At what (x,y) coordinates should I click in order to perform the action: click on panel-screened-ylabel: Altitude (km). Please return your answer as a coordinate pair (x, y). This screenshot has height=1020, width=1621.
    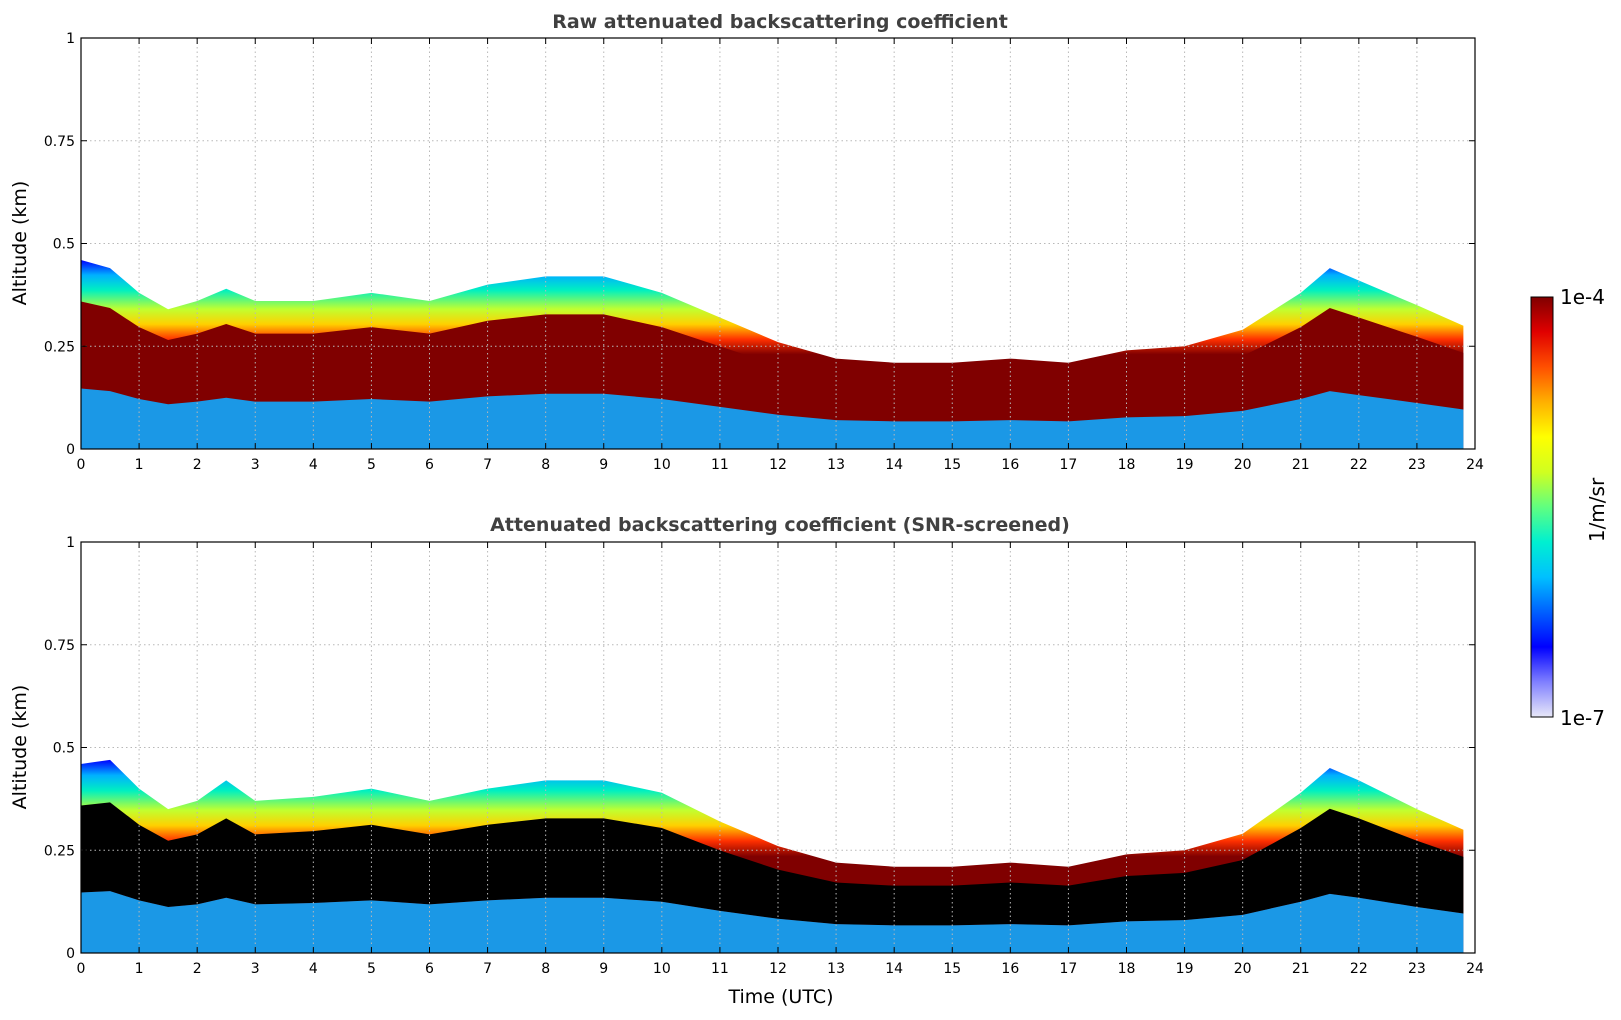
    Looking at the image, I should click on (20, 747).